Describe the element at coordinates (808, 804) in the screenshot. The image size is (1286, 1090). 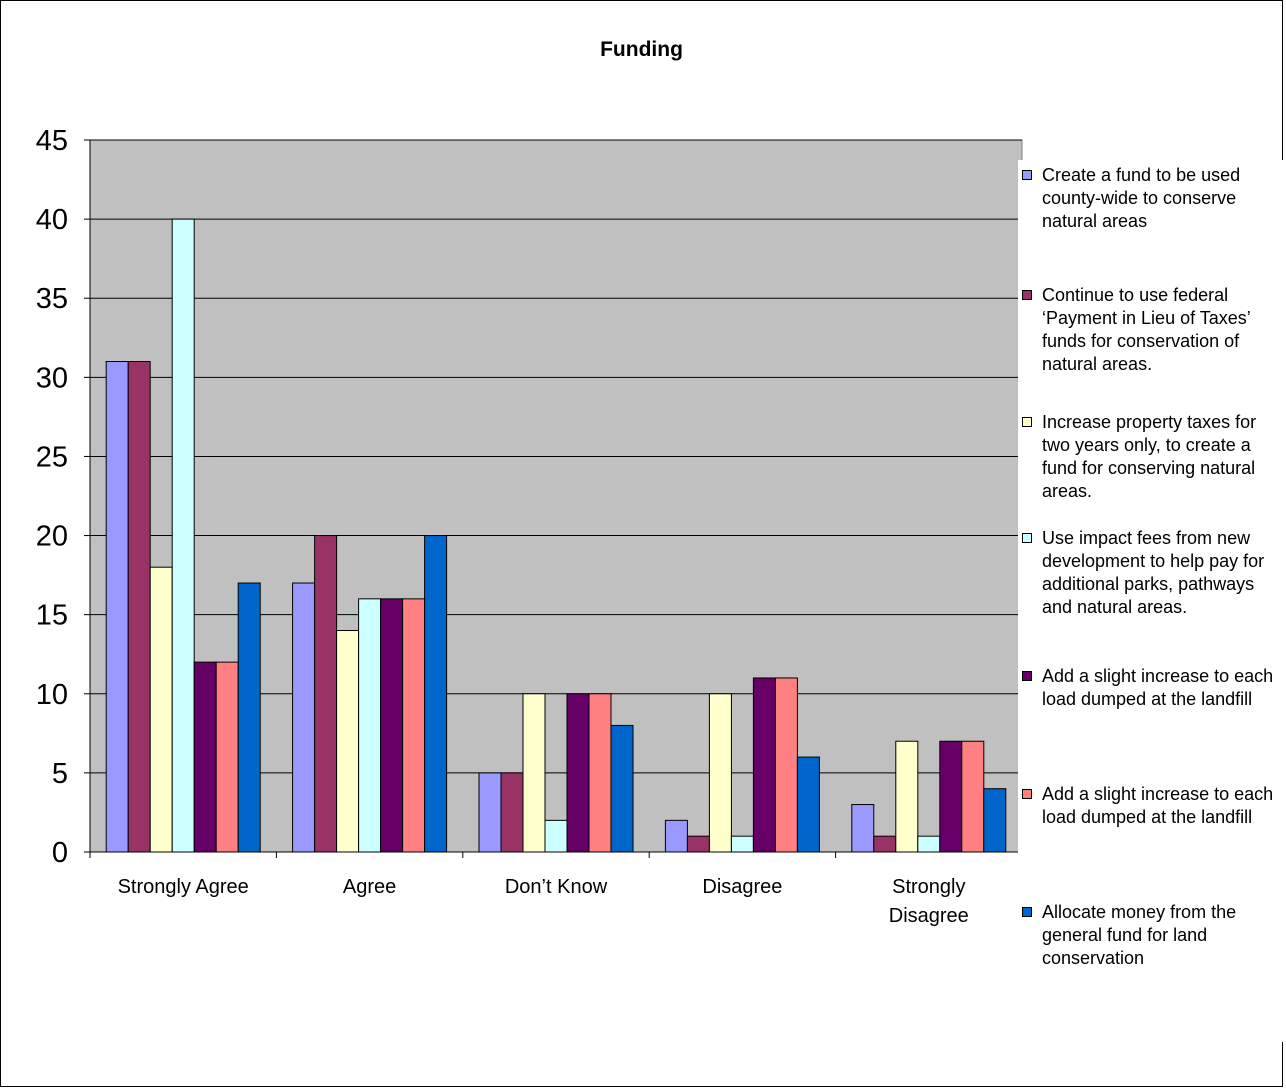
I see `bar-7-disagree` at that location.